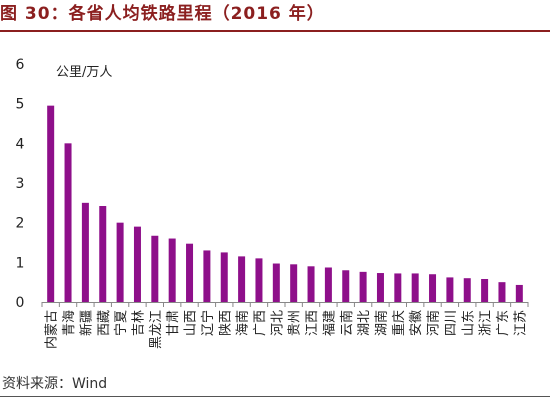  I want to click on x-tick-label: 四川, so click(451, 323).